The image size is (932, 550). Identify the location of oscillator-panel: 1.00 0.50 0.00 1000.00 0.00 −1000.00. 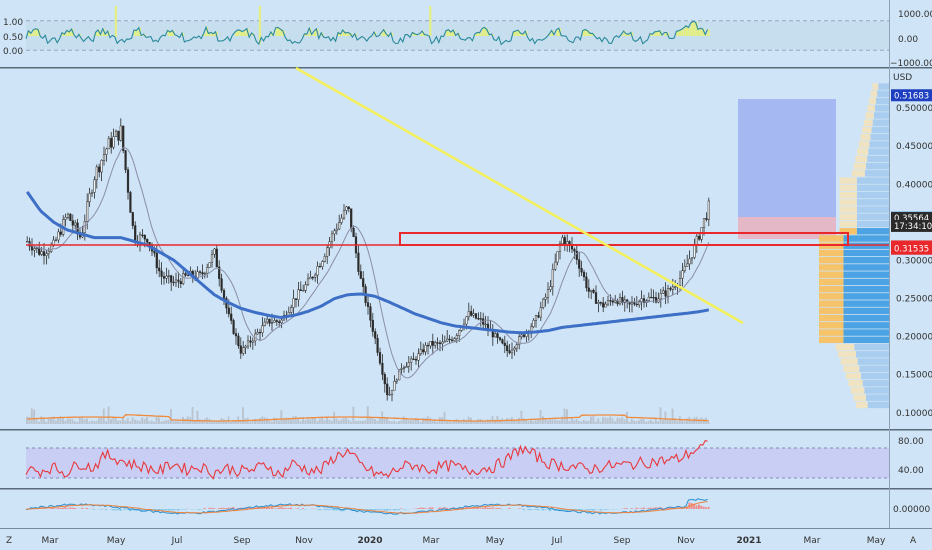
(467, 37).